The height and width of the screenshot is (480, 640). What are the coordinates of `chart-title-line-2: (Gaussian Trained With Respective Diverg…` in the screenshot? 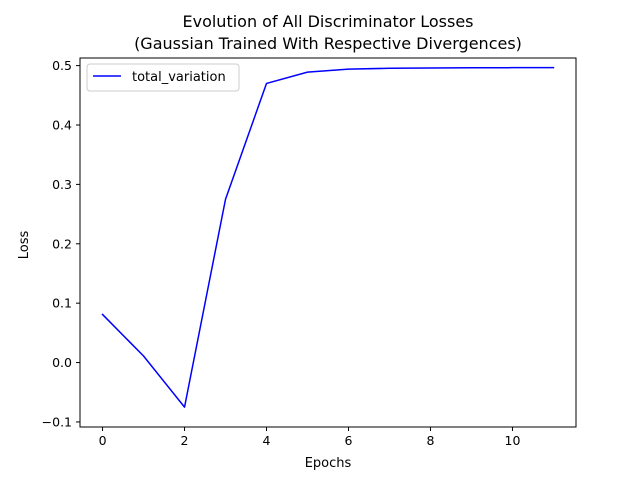 It's located at (328, 43).